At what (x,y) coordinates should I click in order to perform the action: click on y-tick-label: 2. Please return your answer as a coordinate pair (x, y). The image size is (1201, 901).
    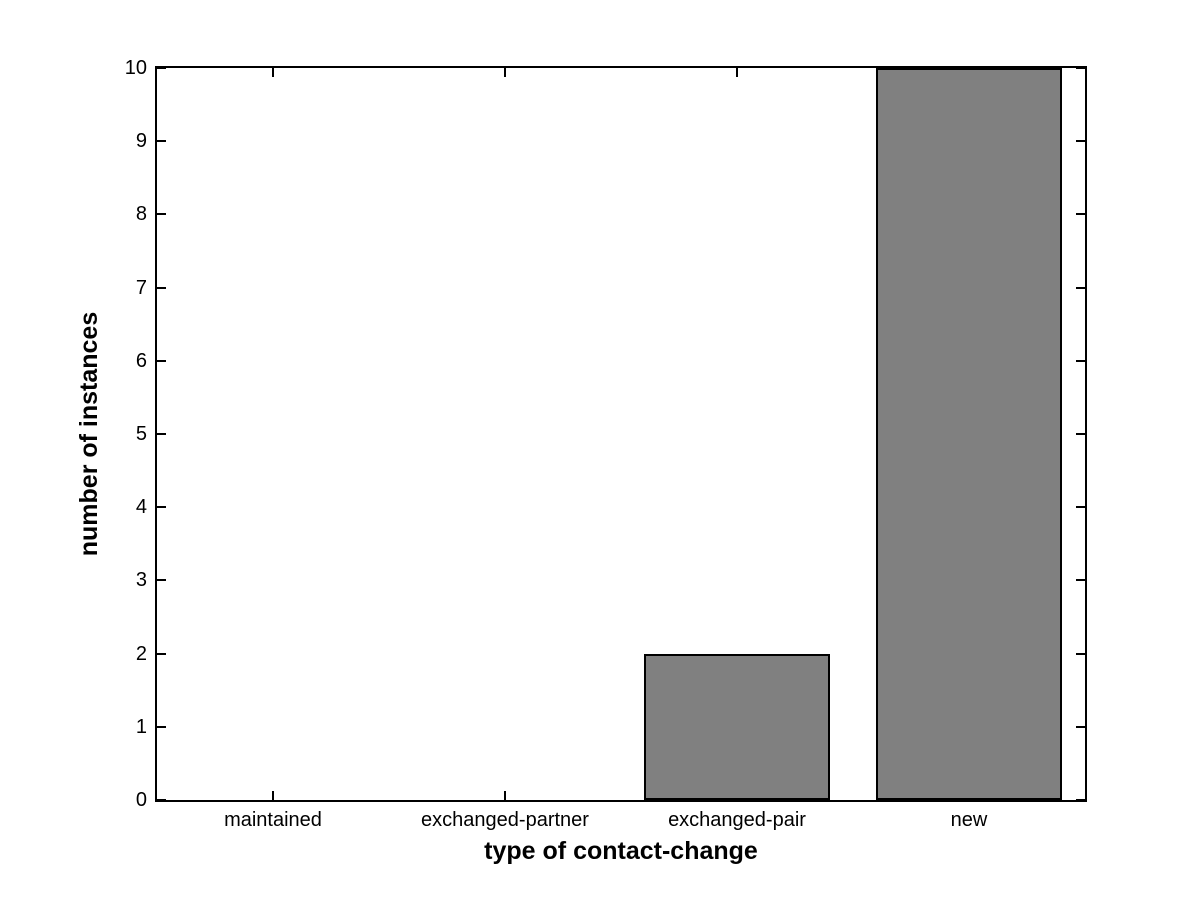
    Looking at the image, I should click on (141, 653).